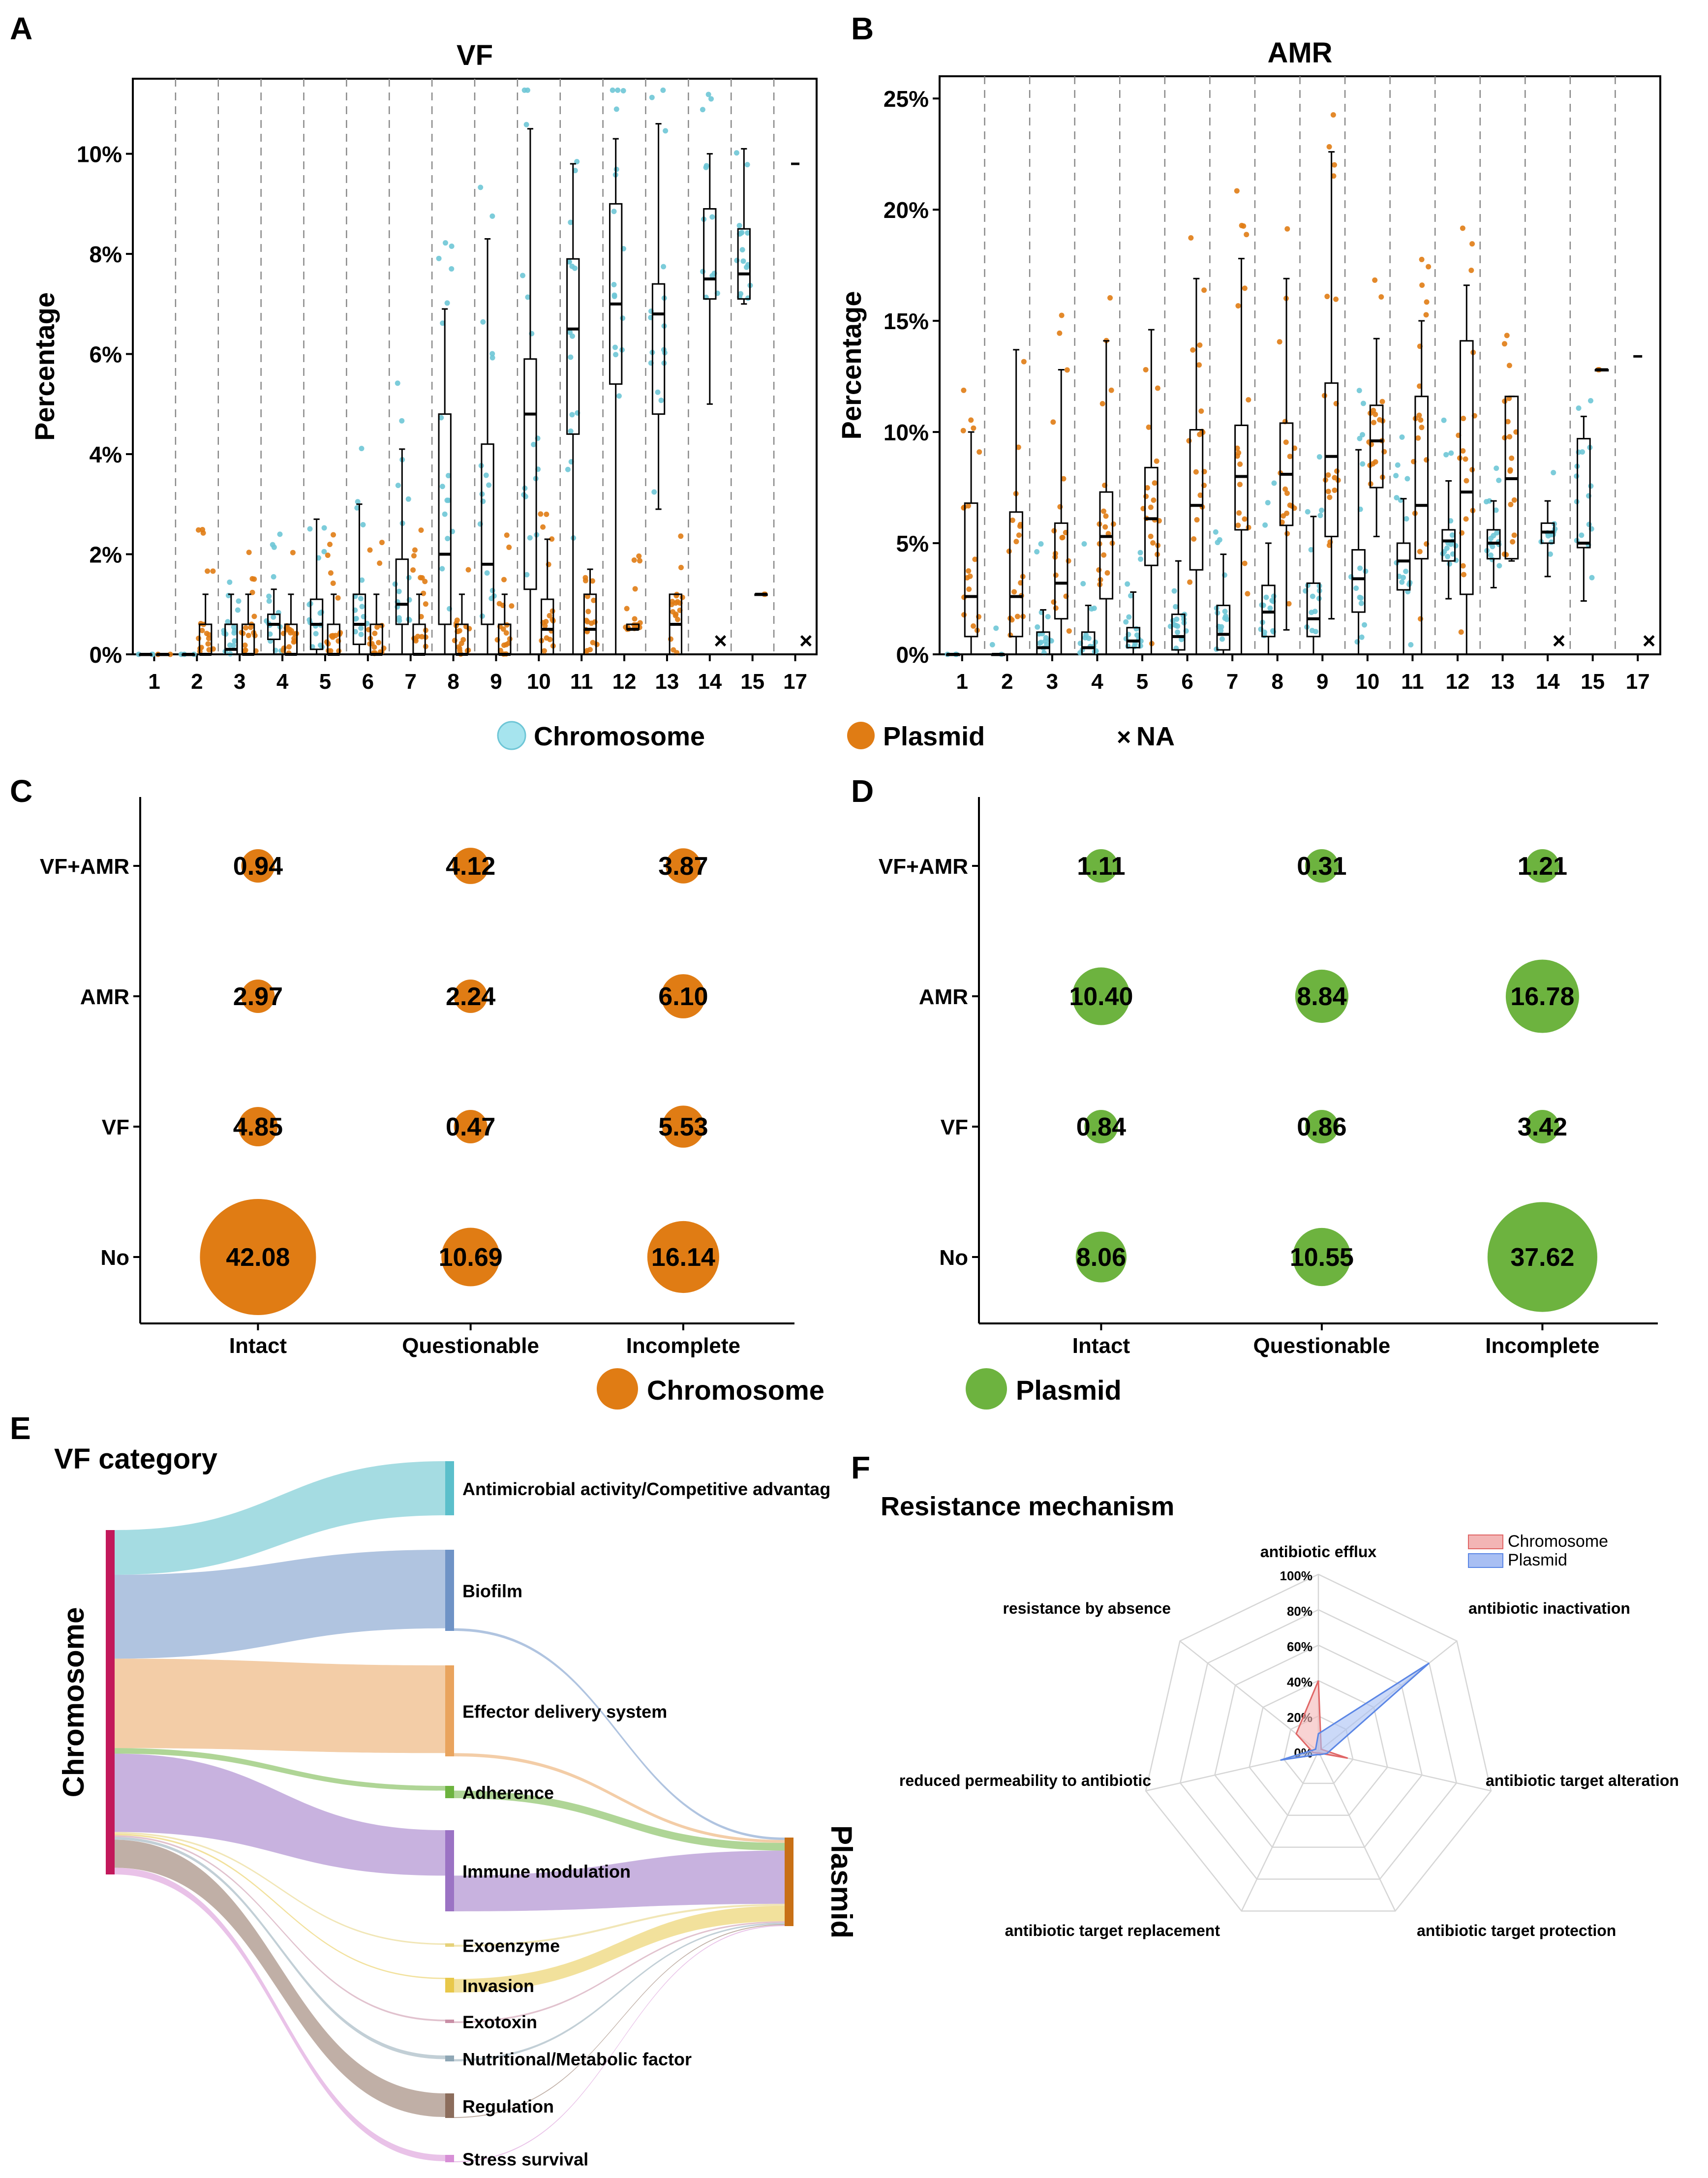 The image size is (1708, 2178). Describe the element at coordinates (1549, 1608) in the screenshot. I see `radar-axis-label: antibiotic inactivation` at that location.